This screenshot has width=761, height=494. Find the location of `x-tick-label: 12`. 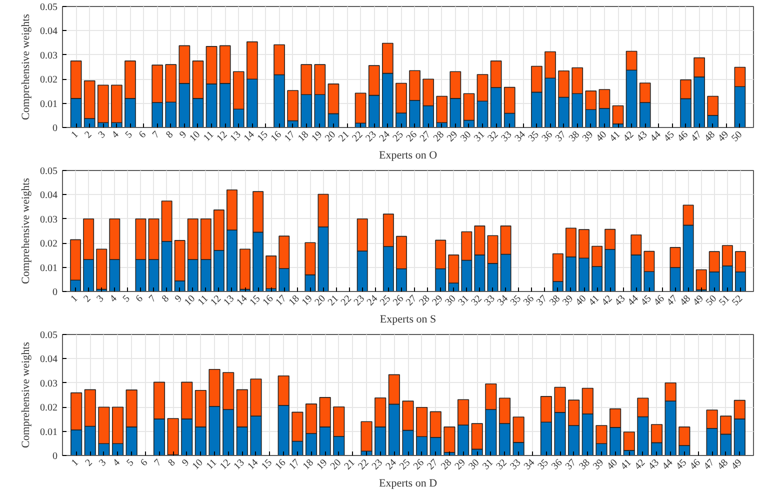

x-tick-label: 12 is located at coordinates (225, 464).